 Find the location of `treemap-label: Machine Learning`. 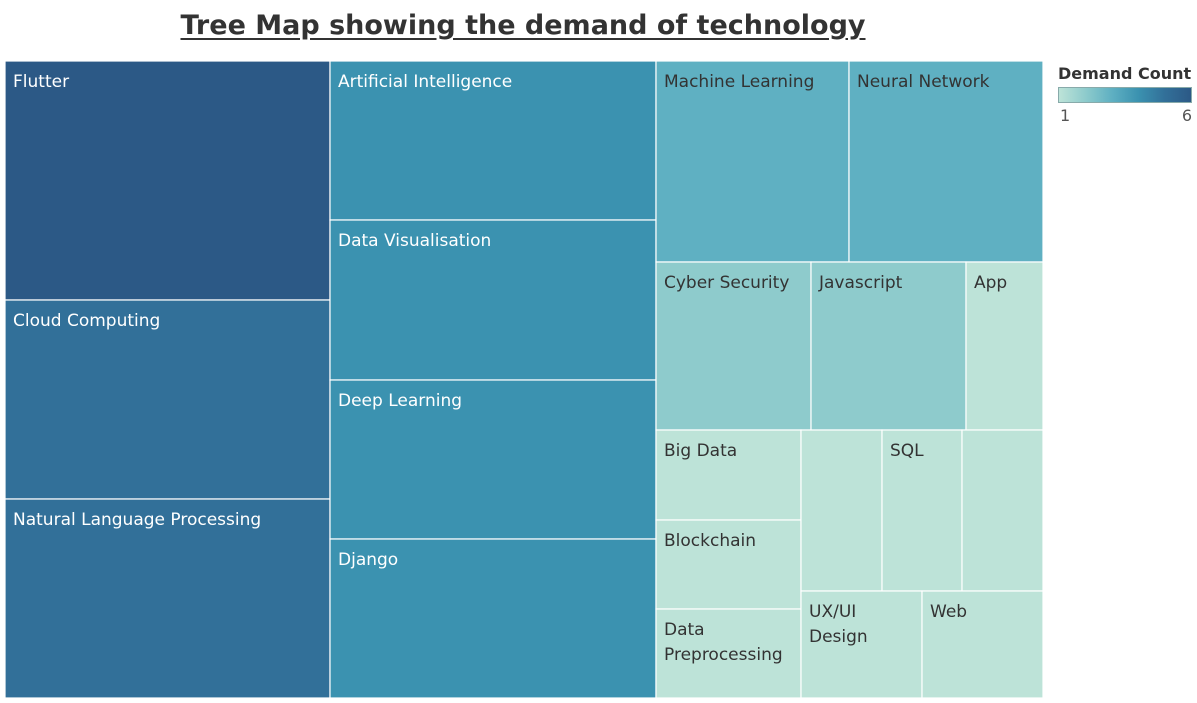

treemap-label: Machine Learning is located at coordinates (739, 82).